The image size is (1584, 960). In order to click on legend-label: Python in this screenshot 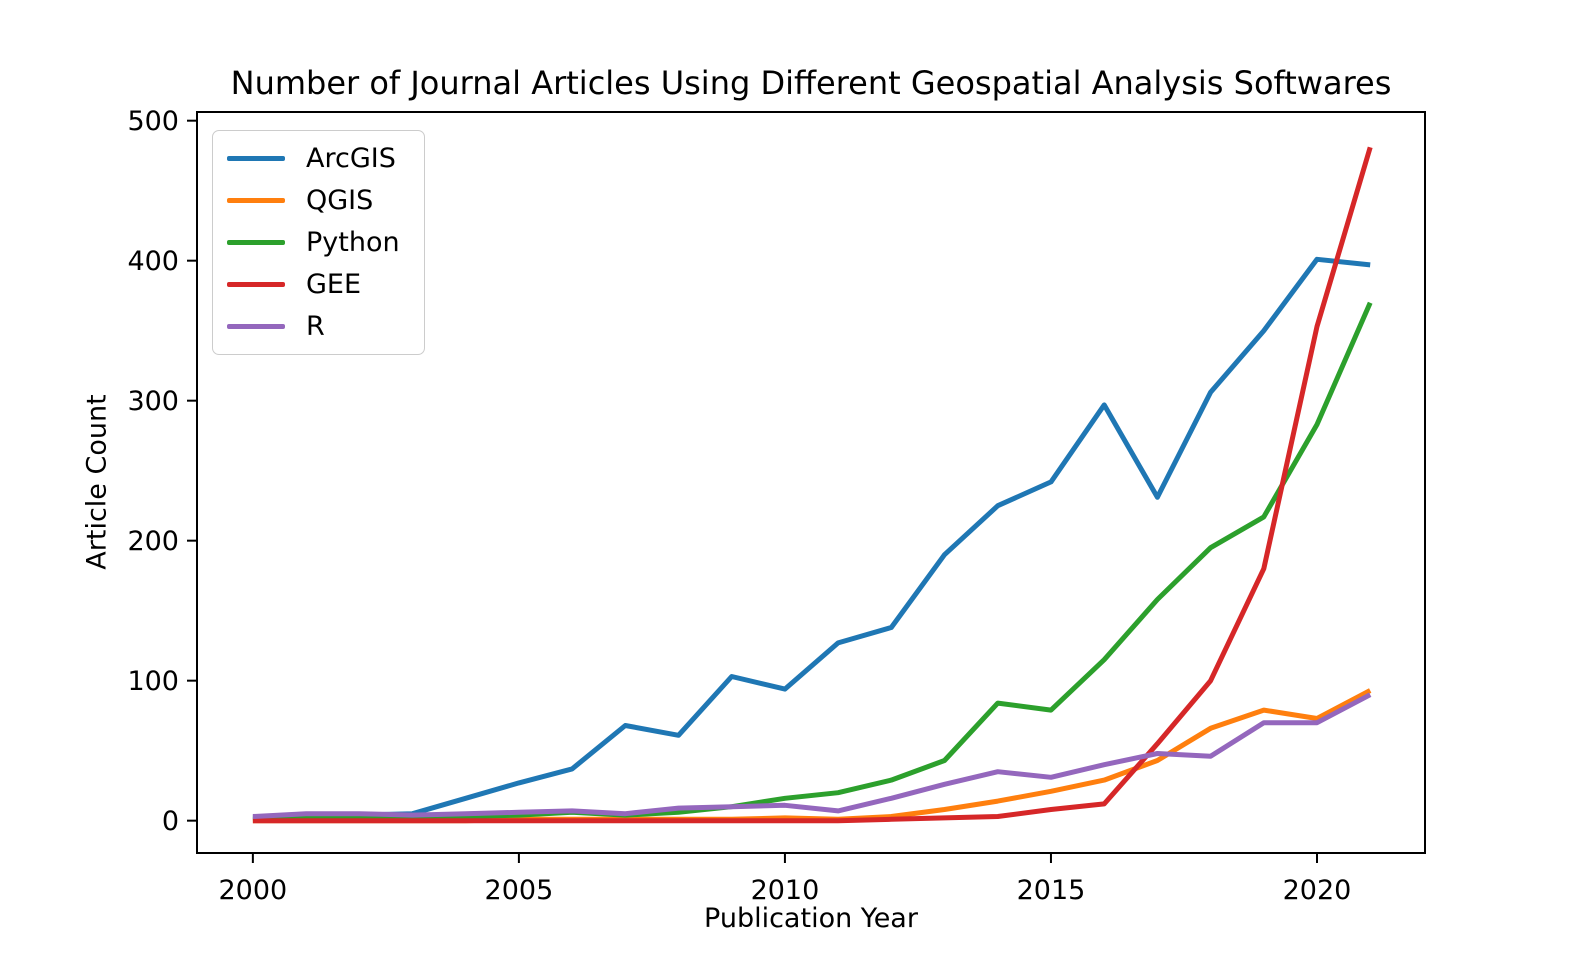, I will do `click(353, 242)`.